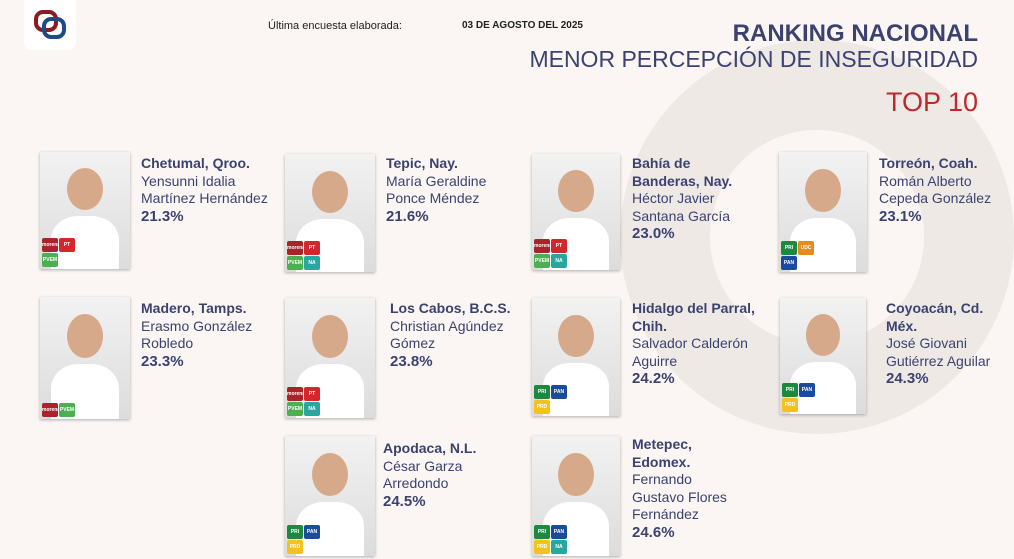 This screenshot has width=1014, height=559. What do you see at coordinates (928, 163) in the screenshot?
I see `candidate-city: Torreón, Coah.` at bounding box center [928, 163].